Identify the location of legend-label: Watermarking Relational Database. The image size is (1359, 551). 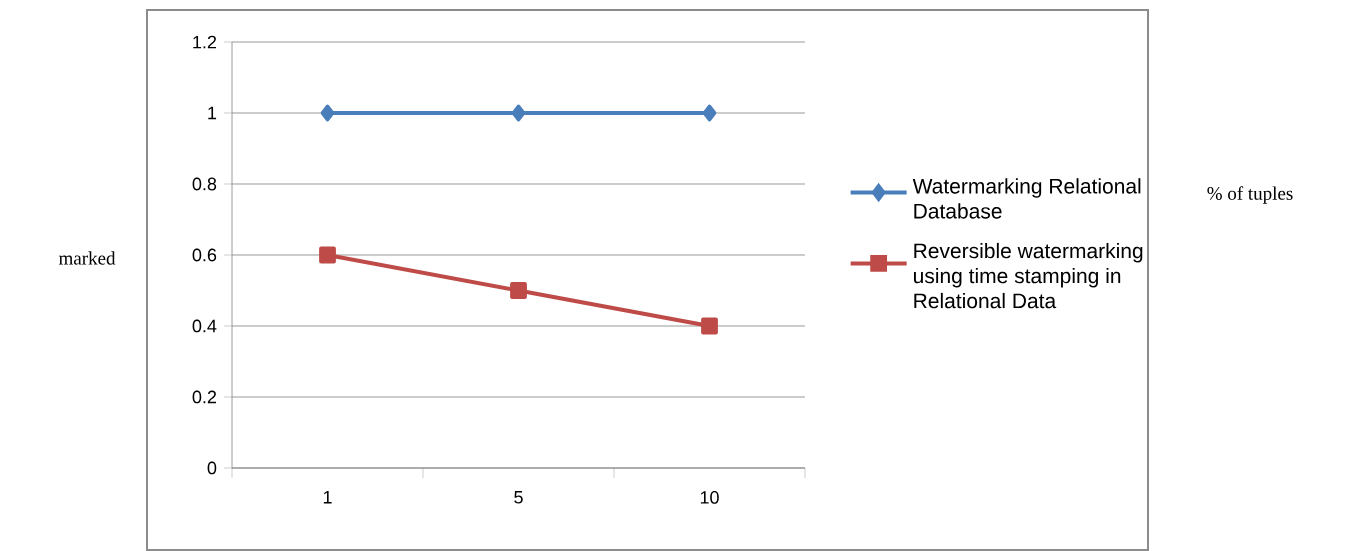
(1026, 198).